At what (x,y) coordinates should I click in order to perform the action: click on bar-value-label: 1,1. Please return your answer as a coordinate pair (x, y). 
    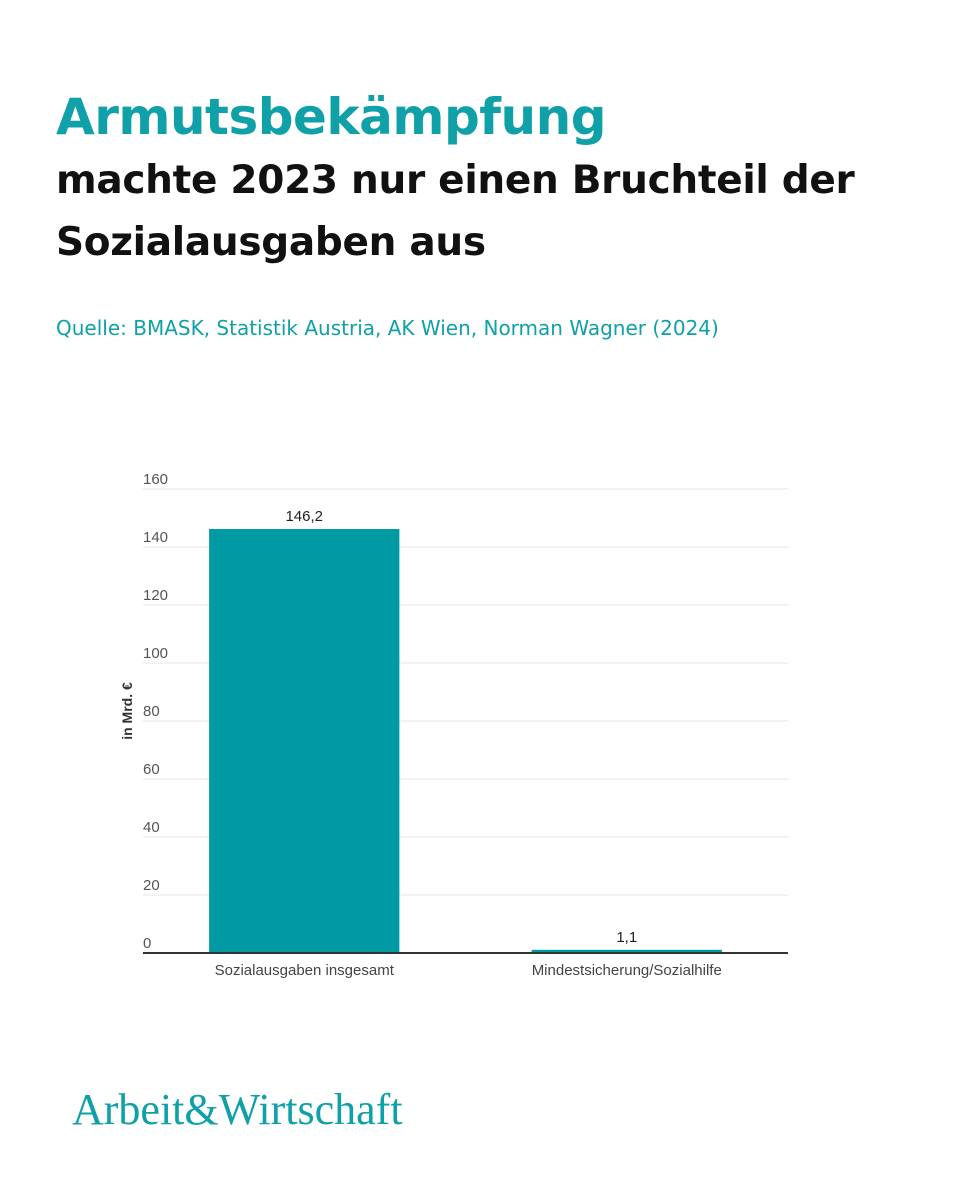
    Looking at the image, I should click on (626, 937).